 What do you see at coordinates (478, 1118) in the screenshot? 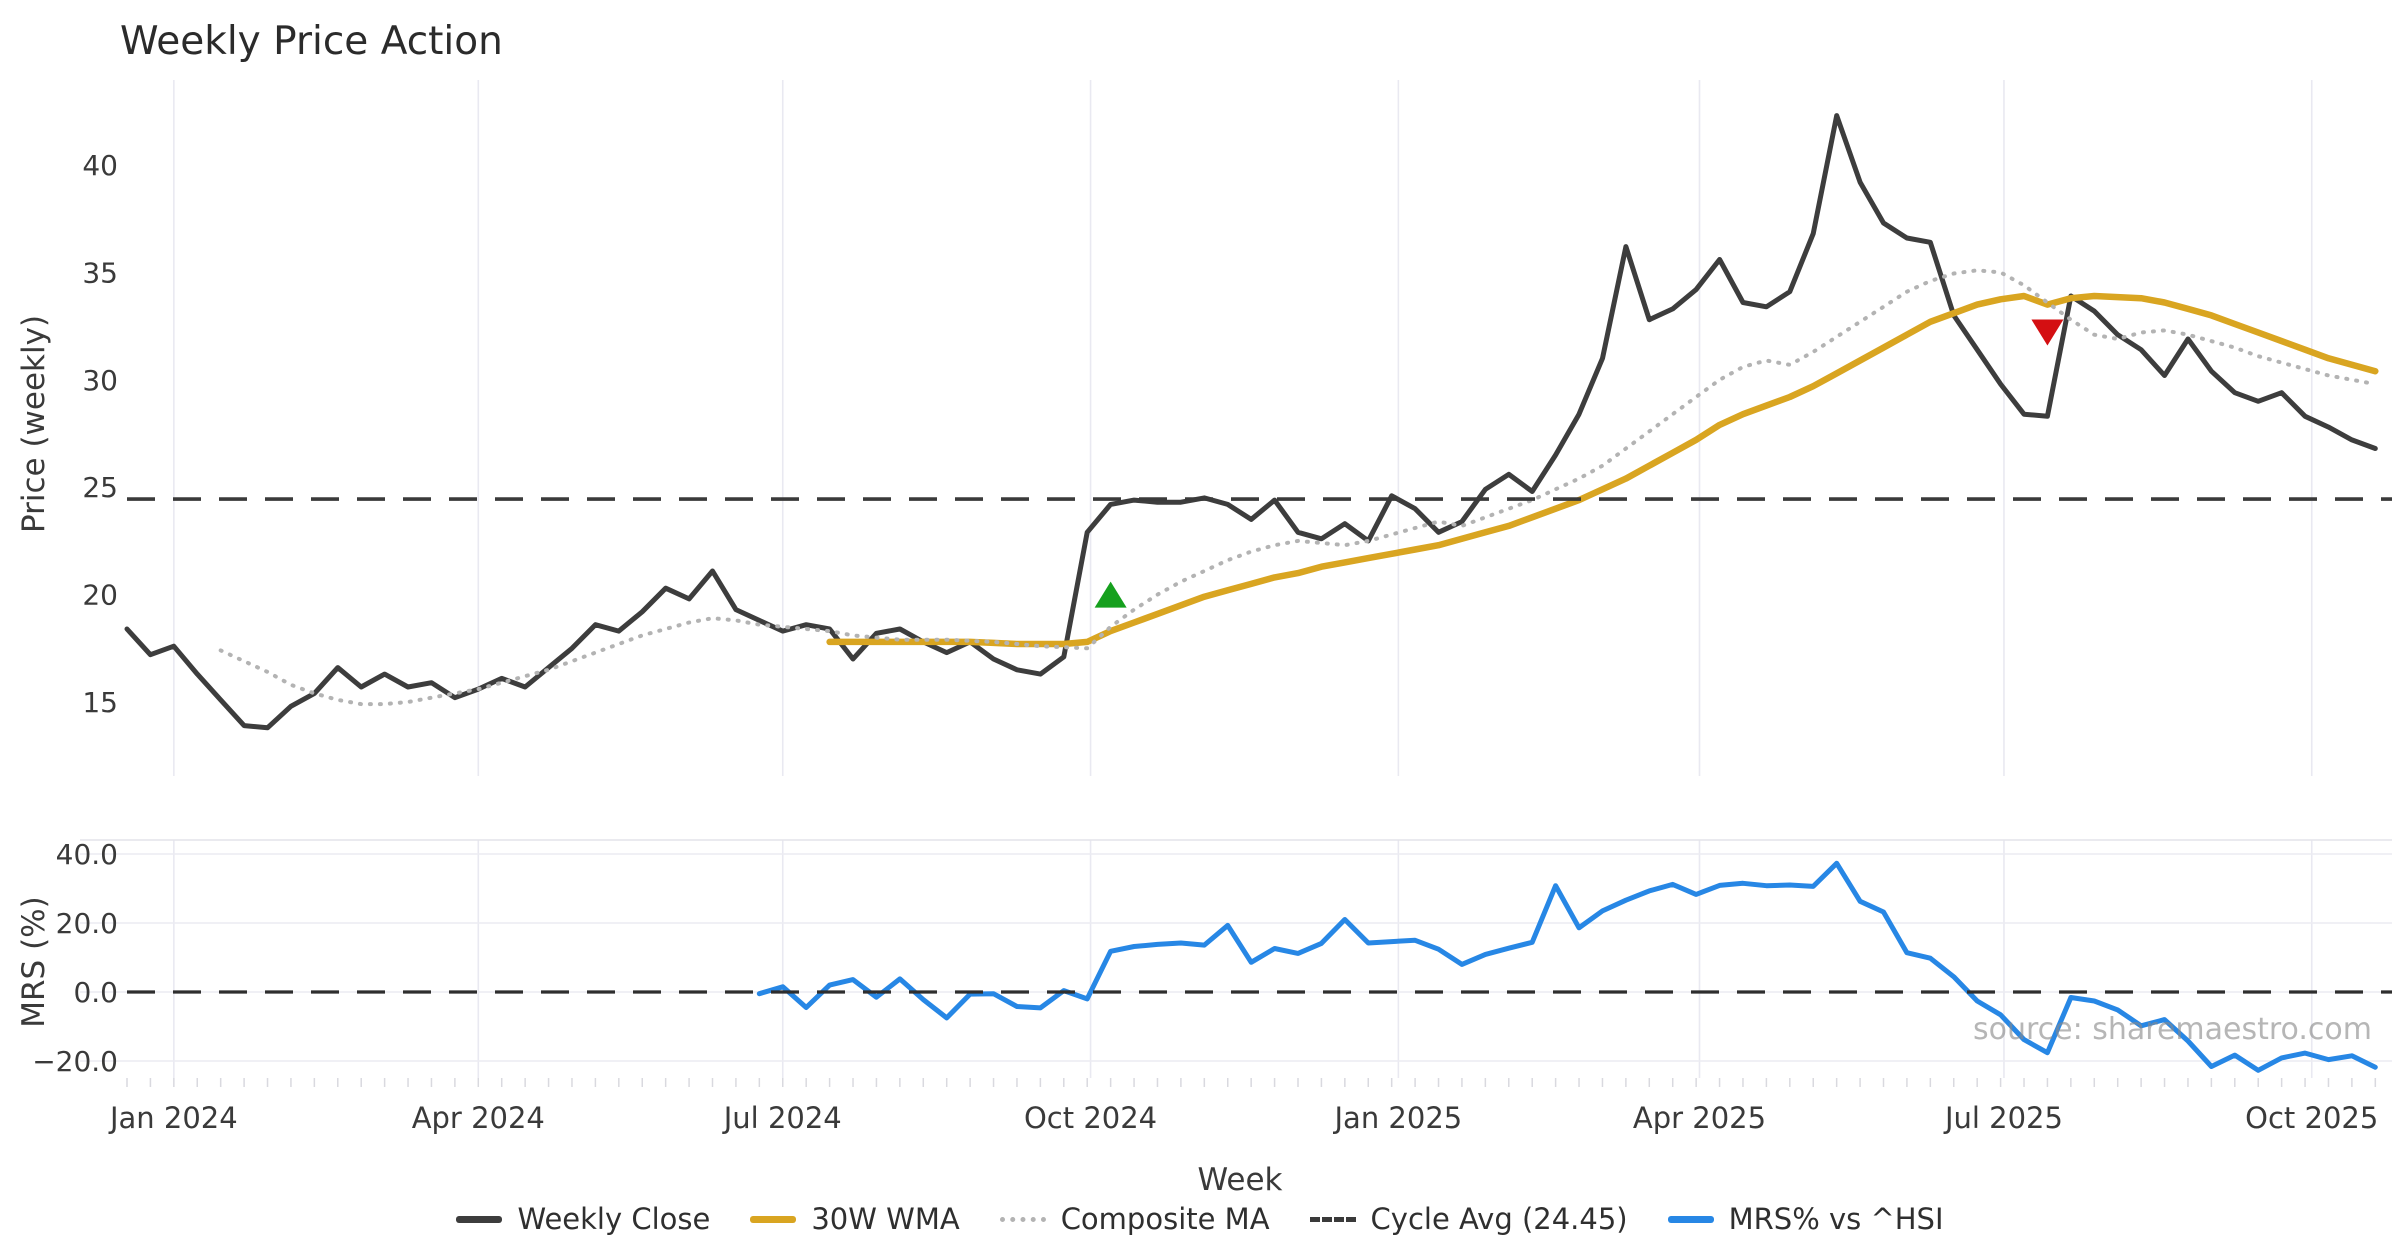
I see `xtick-label: Apr 2024` at bounding box center [478, 1118].